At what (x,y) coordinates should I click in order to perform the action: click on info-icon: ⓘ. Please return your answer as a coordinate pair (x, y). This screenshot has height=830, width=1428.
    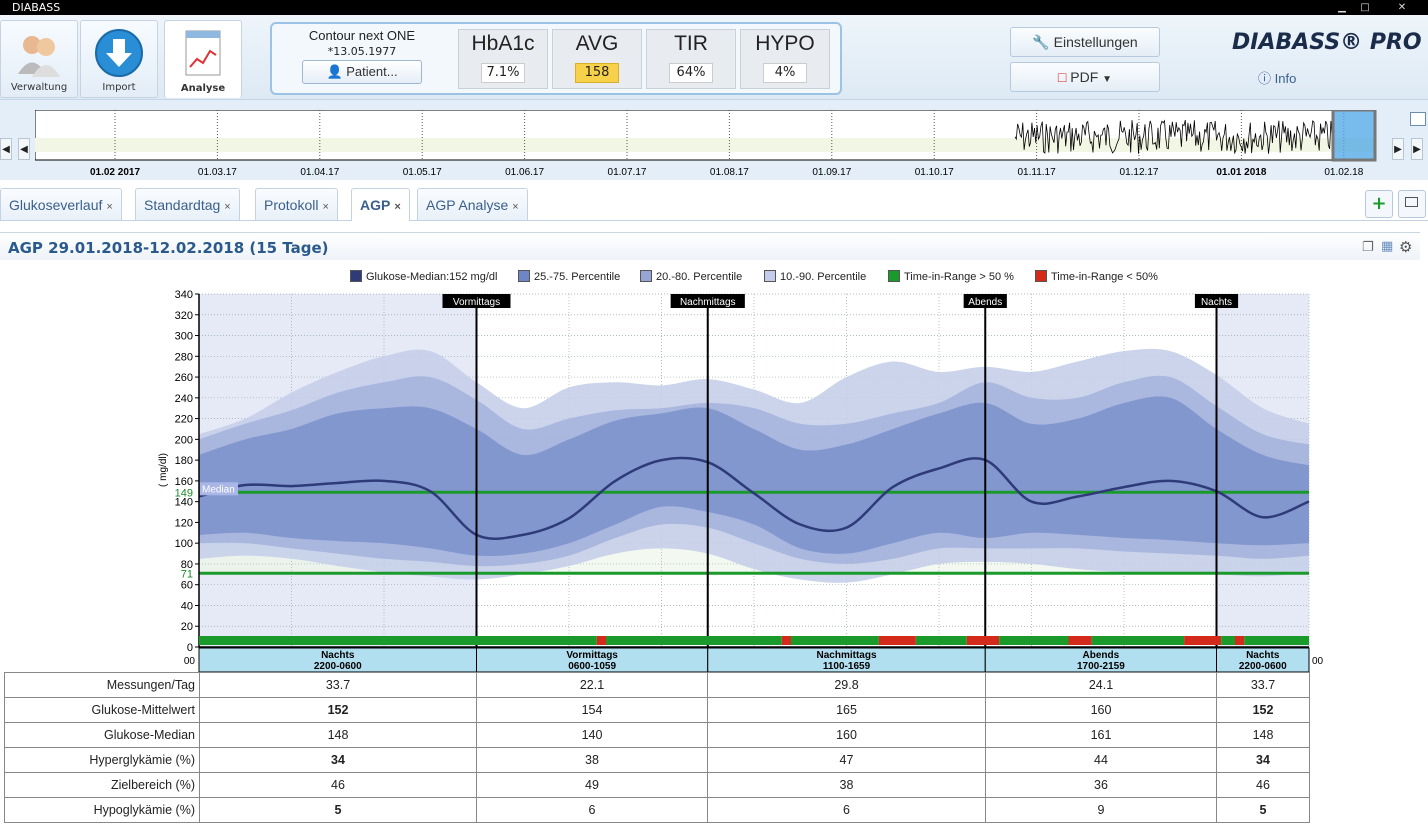
    Looking at the image, I should click on (1265, 78).